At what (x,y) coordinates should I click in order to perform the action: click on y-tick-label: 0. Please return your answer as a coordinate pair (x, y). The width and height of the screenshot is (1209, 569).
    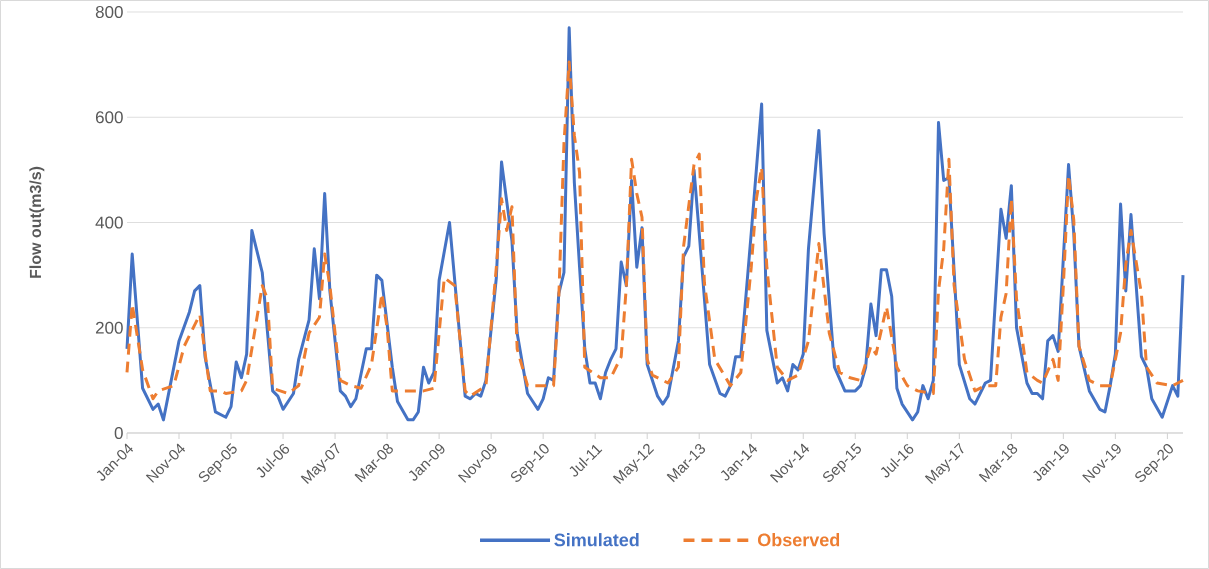
    Looking at the image, I should click on (118, 433).